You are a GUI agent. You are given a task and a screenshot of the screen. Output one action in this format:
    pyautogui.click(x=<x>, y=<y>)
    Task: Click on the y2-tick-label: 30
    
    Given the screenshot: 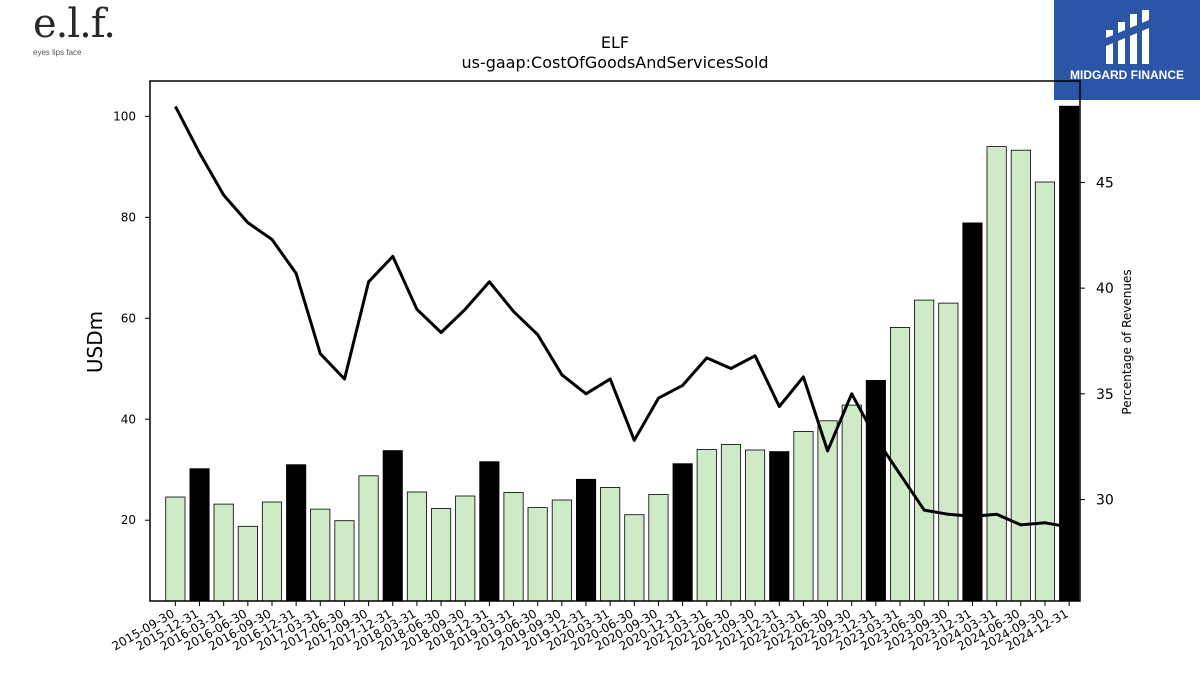 What is the action you would take?
    pyautogui.click(x=1105, y=501)
    